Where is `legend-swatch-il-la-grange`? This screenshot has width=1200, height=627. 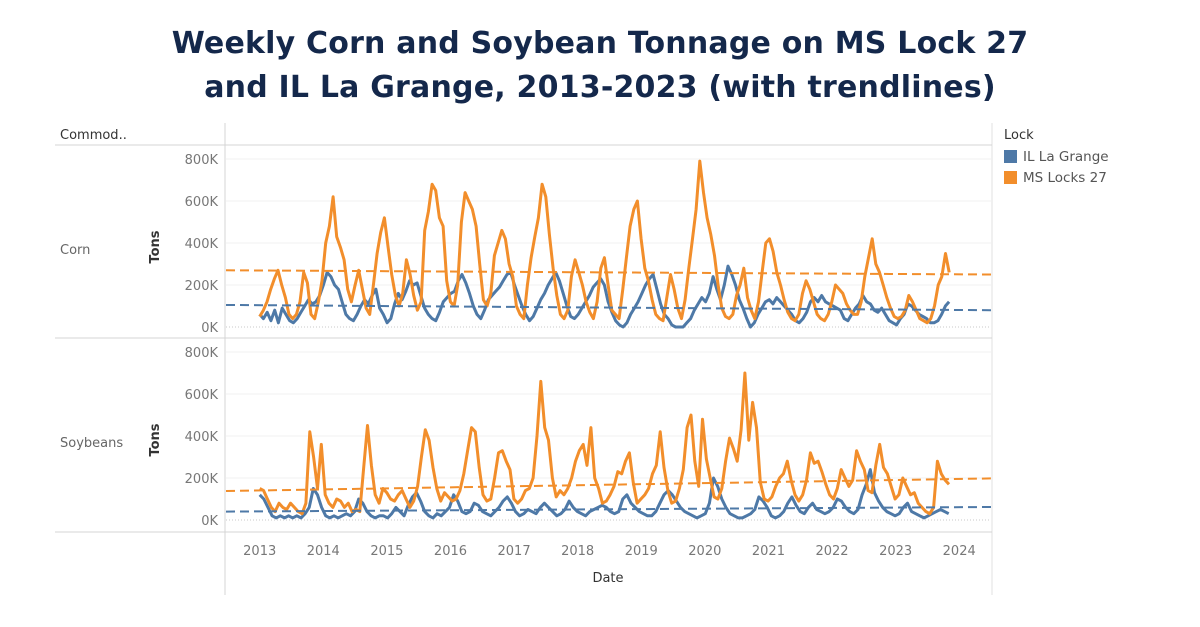
legend-swatch-il-la-grange is located at coordinates (1010, 156).